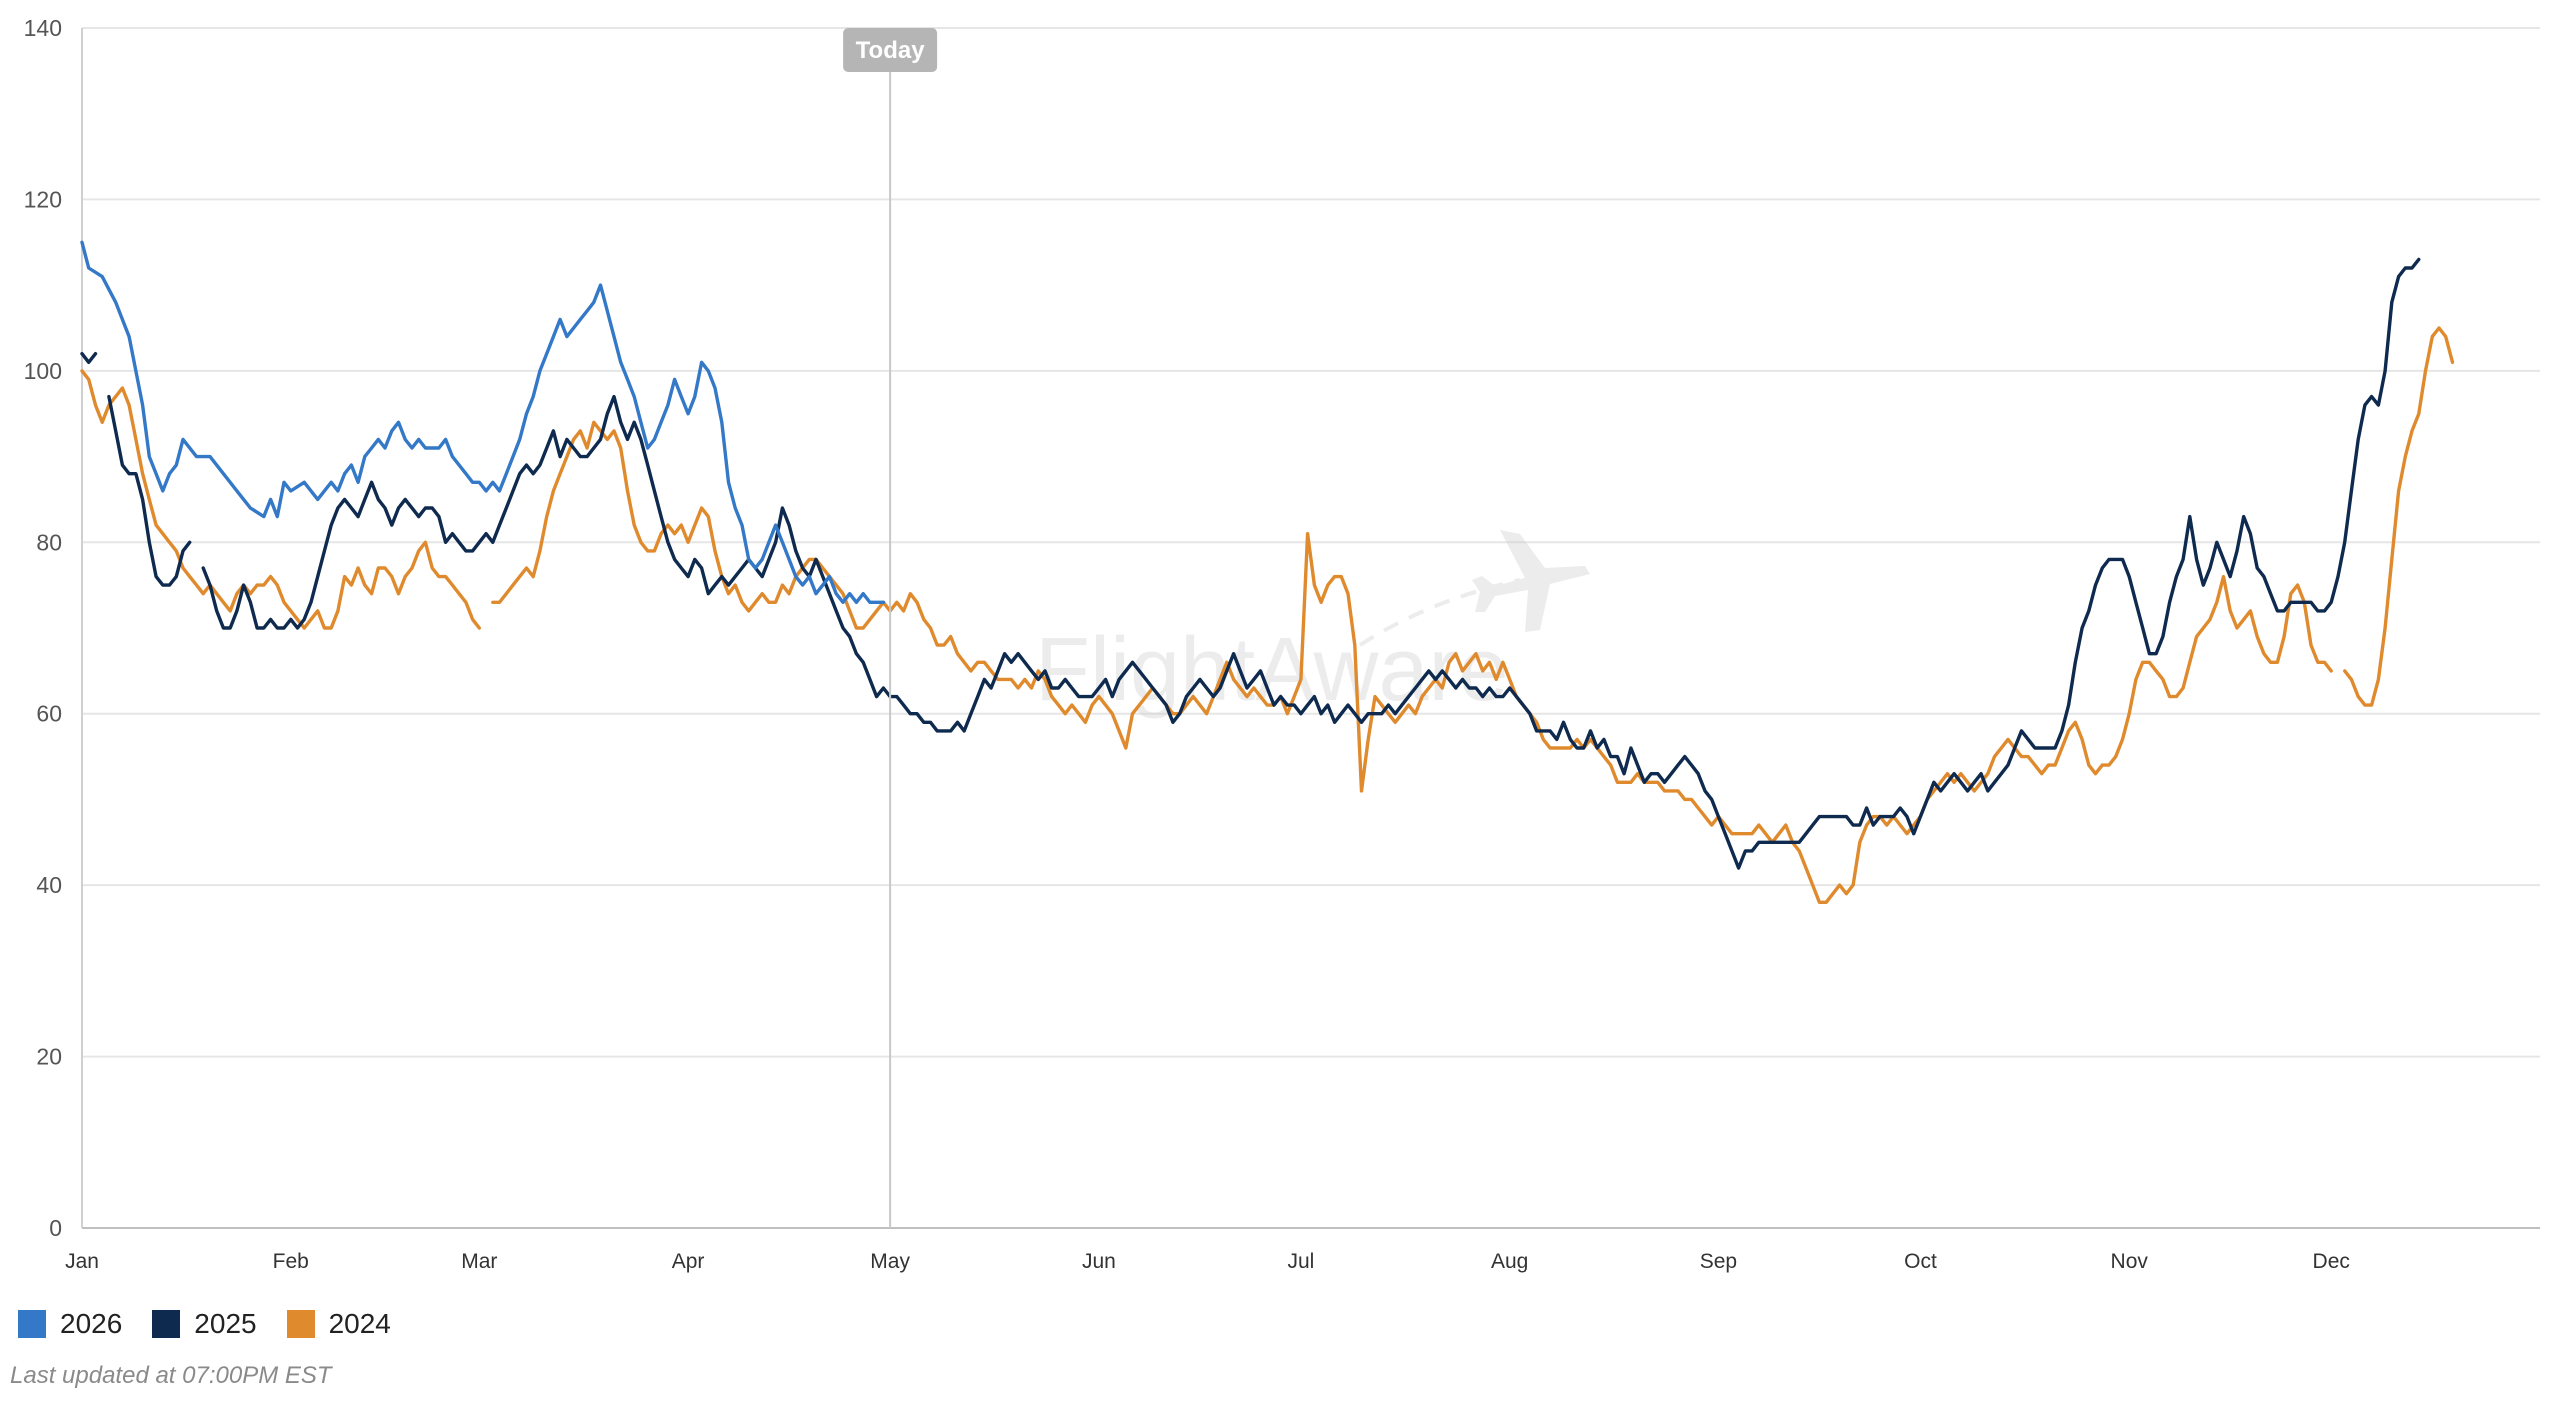 The image size is (2560, 1402). What do you see at coordinates (1509, 1261) in the screenshot?
I see `x-tick-label: Aug` at bounding box center [1509, 1261].